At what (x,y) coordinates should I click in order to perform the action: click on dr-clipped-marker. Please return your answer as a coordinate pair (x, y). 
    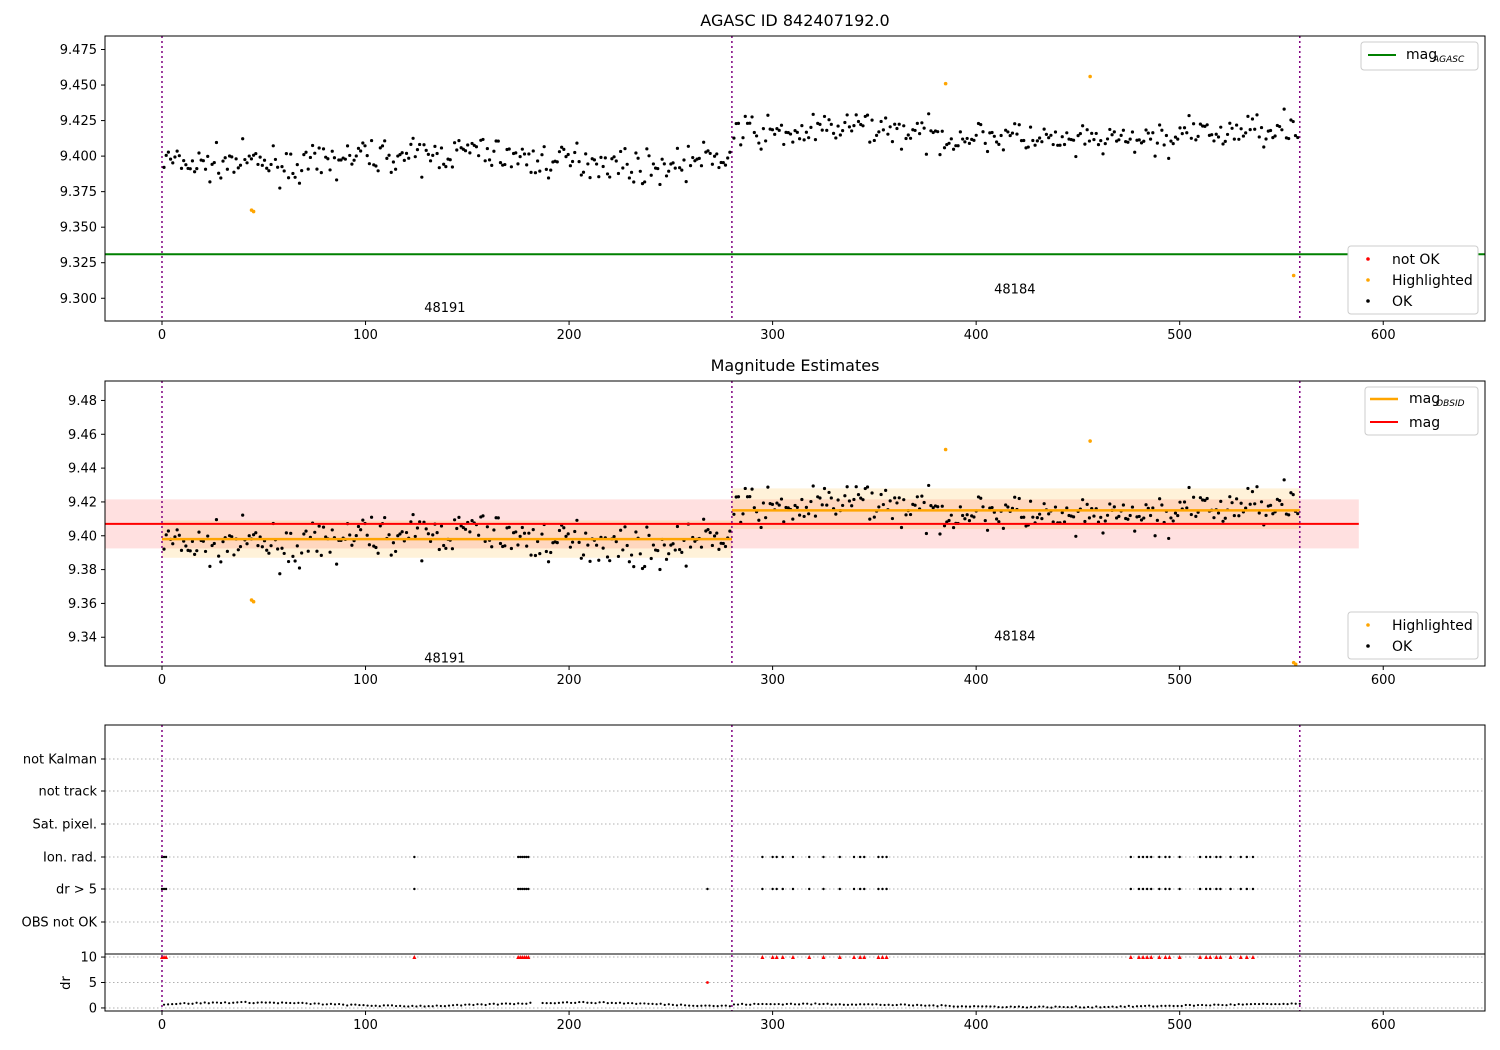
    Looking at the image, I should click on (860, 957).